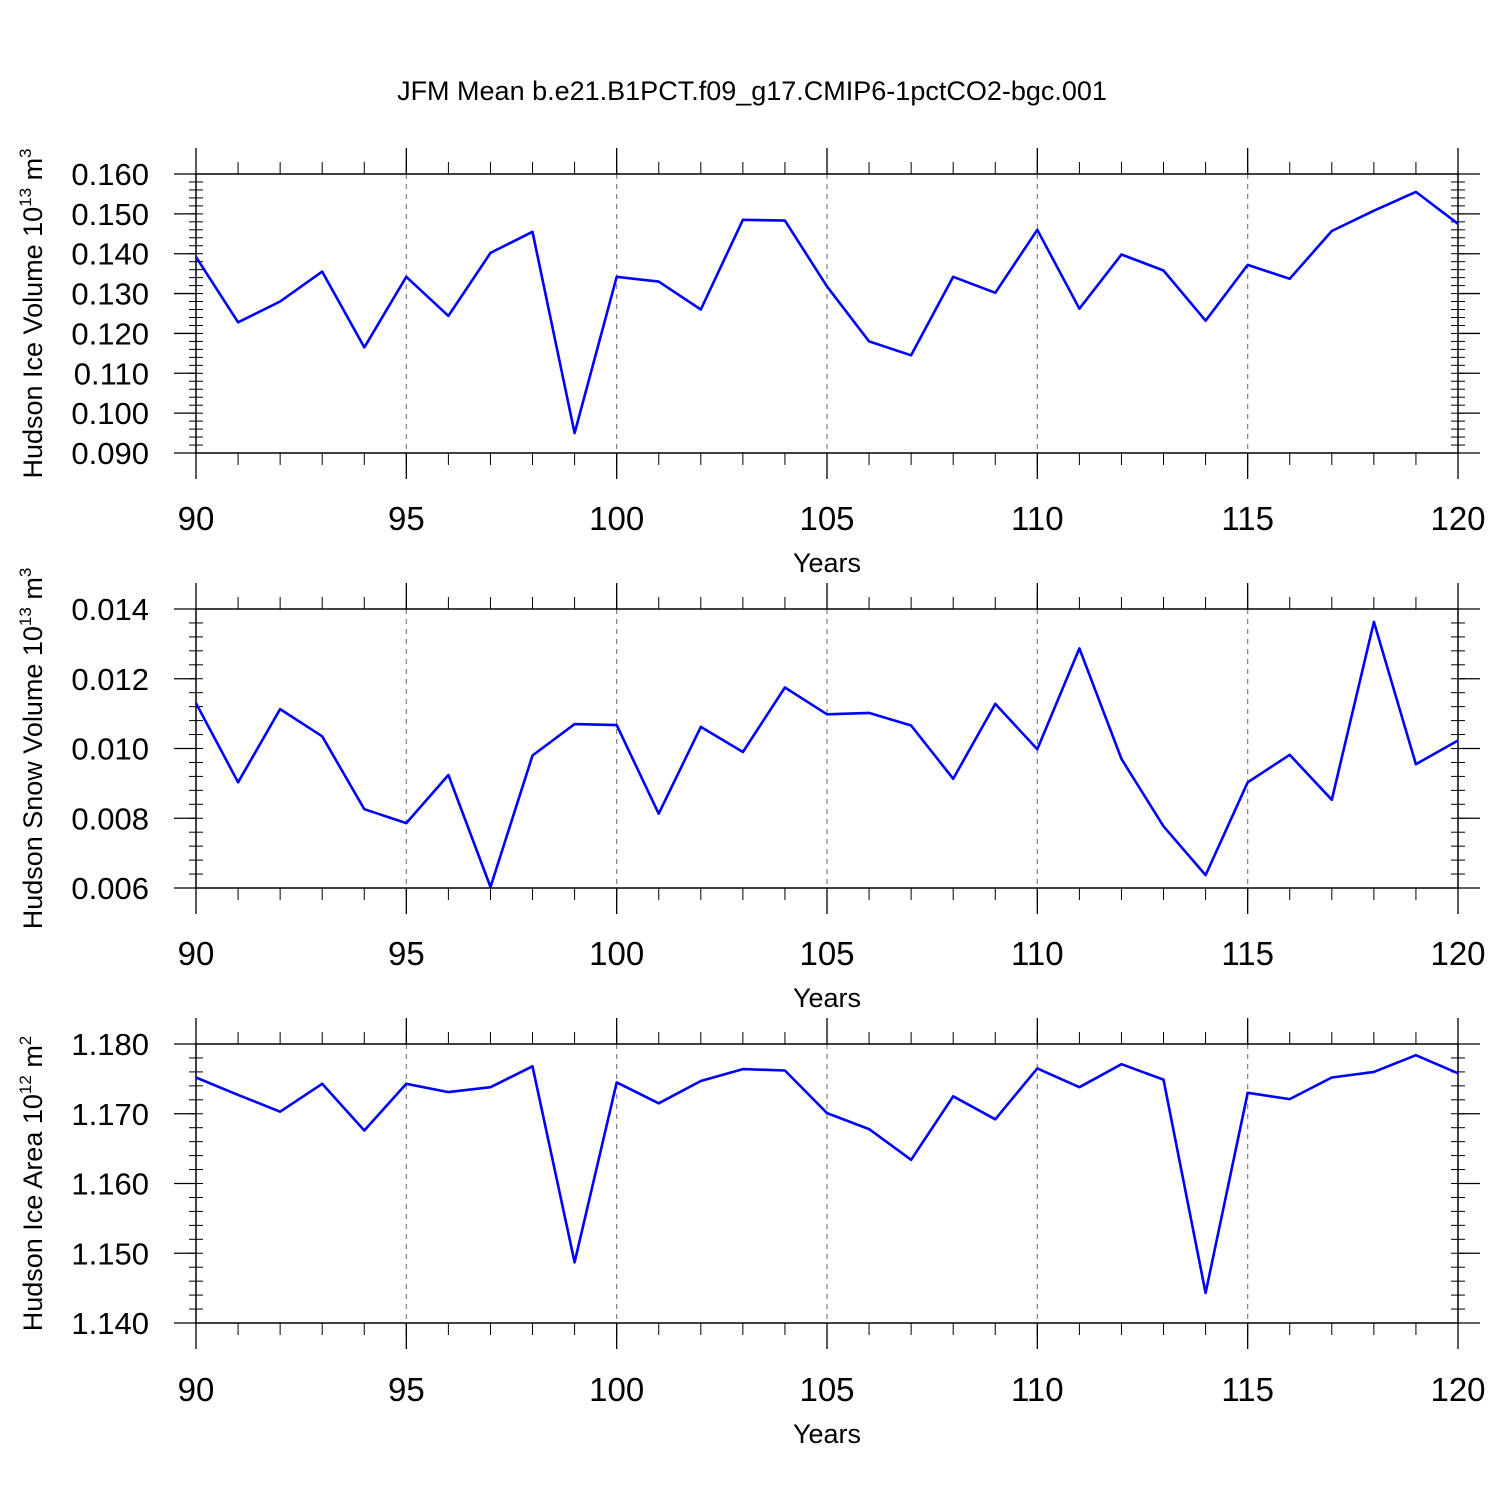 This screenshot has height=1505, width=1500. I want to click on y-tick-label: 0.140, so click(110, 254).